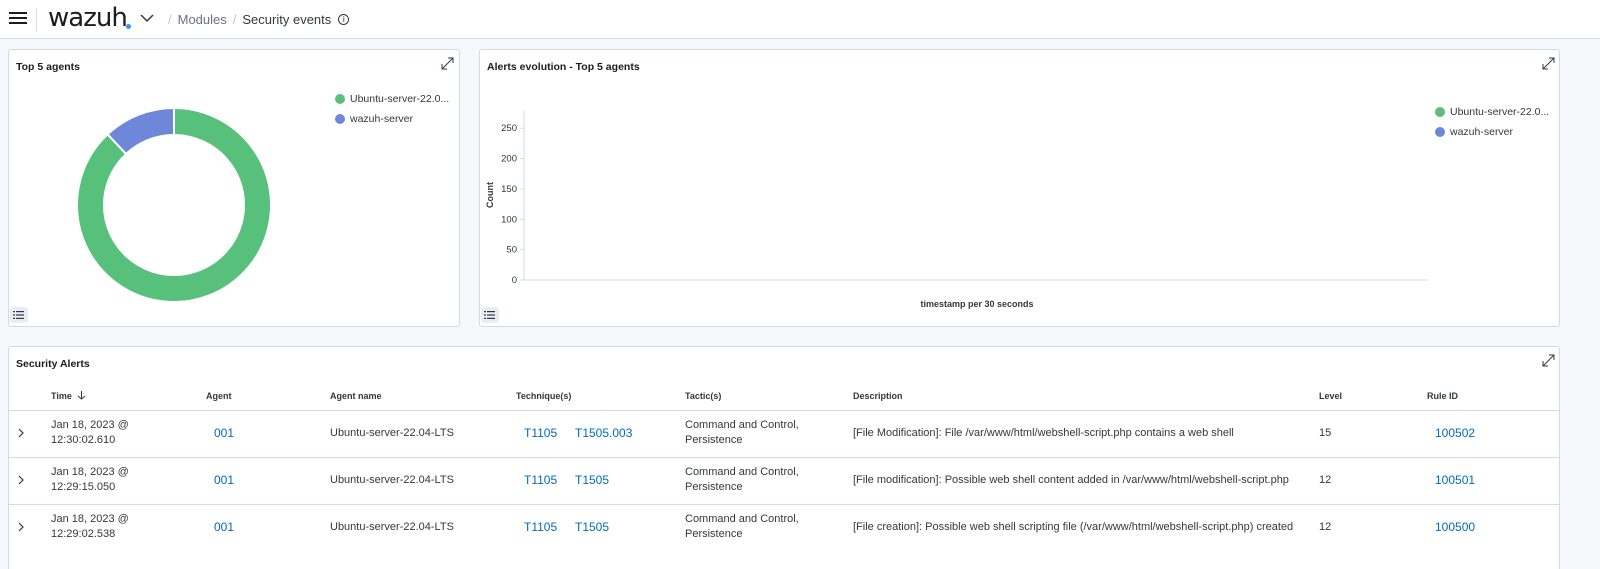  What do you see at coordinates (1443, 396) in the screenshot?
I see `column-header-rule-id: Rule ID` at bounding box center [1443, 396].